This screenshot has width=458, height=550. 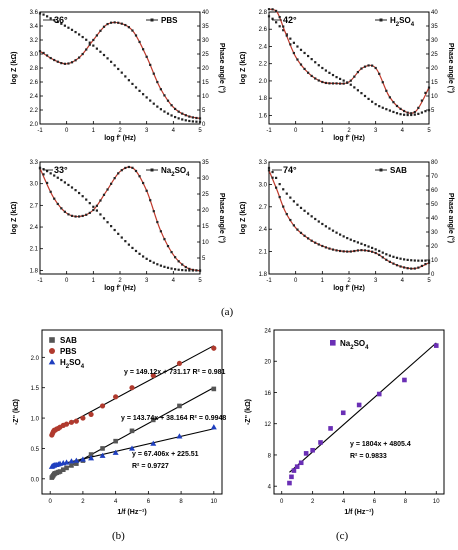 I want to click on y2-tick-label: 25, so click(x=205, y=195).